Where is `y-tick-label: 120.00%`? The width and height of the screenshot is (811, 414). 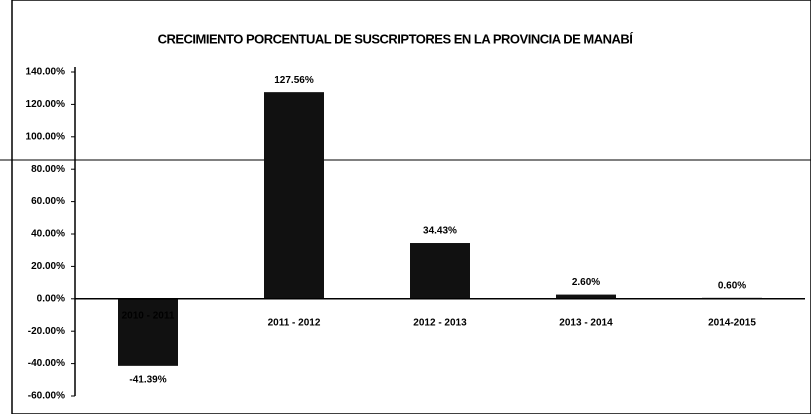
y-tick-label: 120.00% is located at coordinates (46, 104).